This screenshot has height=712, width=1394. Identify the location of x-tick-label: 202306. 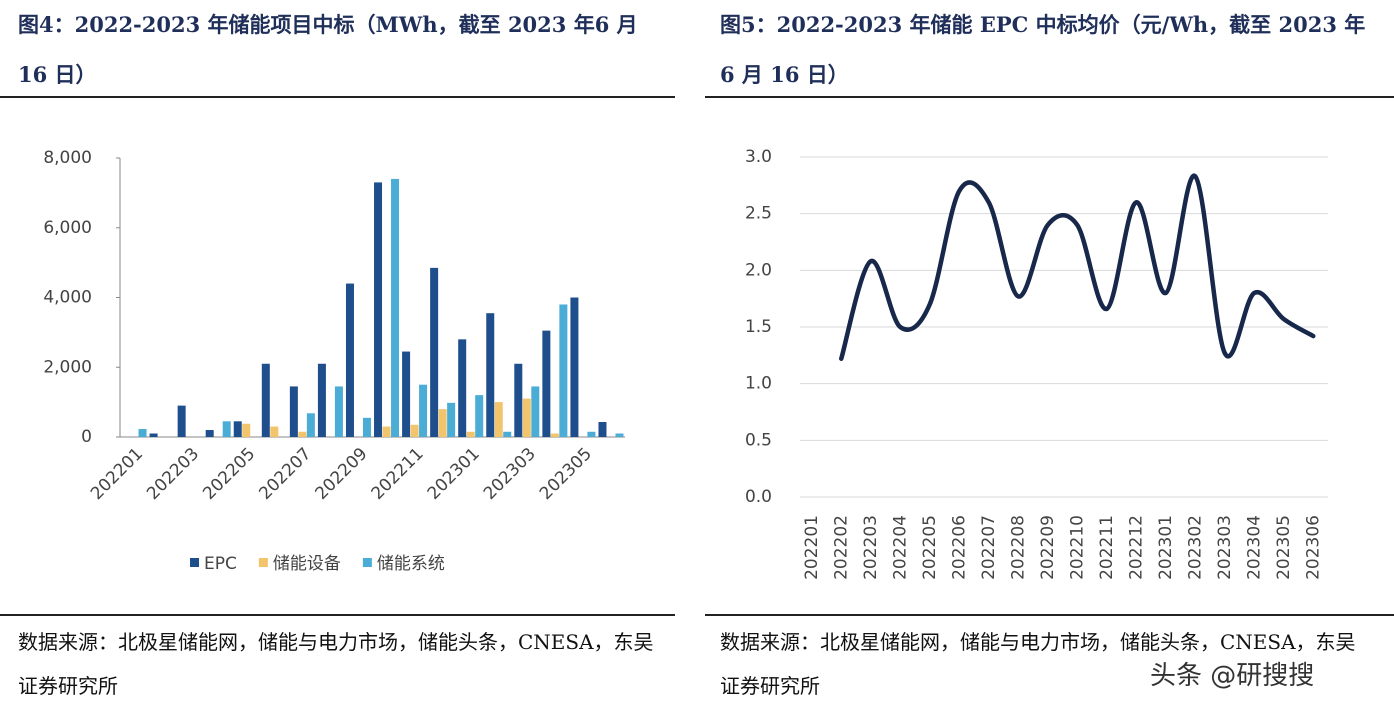
(1313, 547).